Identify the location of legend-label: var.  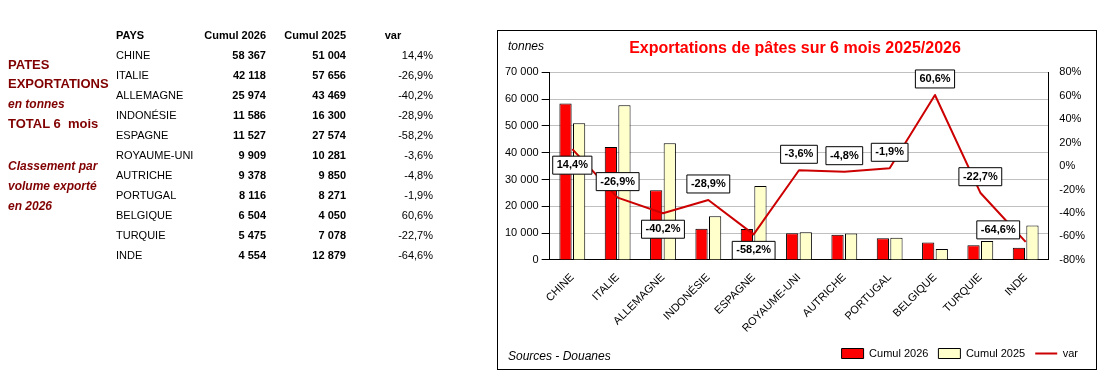
(1070, 352).